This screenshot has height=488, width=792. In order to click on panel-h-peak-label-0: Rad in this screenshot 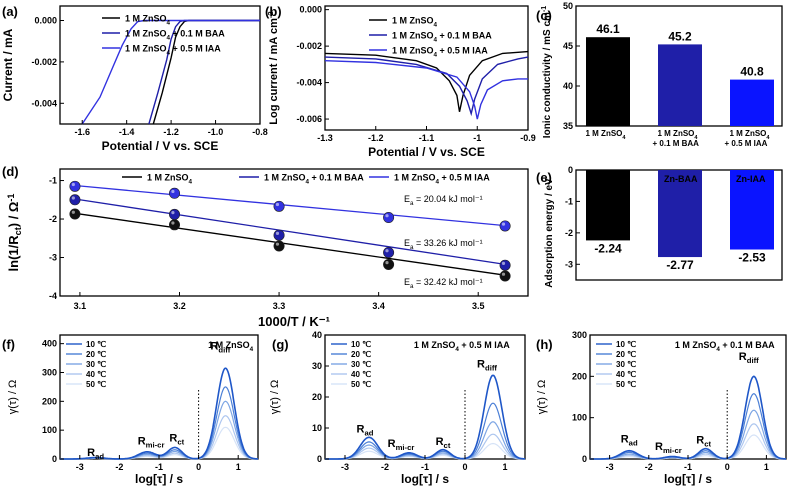, I will do `click(629, 440)`.